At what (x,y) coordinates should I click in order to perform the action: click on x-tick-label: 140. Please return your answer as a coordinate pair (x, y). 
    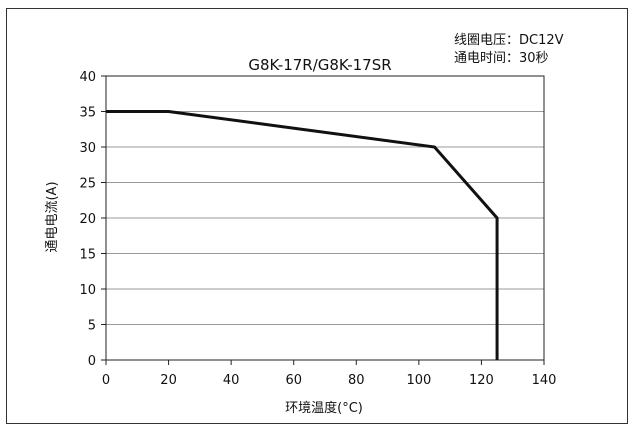
    Looking at the image, I should click on (544, 380).